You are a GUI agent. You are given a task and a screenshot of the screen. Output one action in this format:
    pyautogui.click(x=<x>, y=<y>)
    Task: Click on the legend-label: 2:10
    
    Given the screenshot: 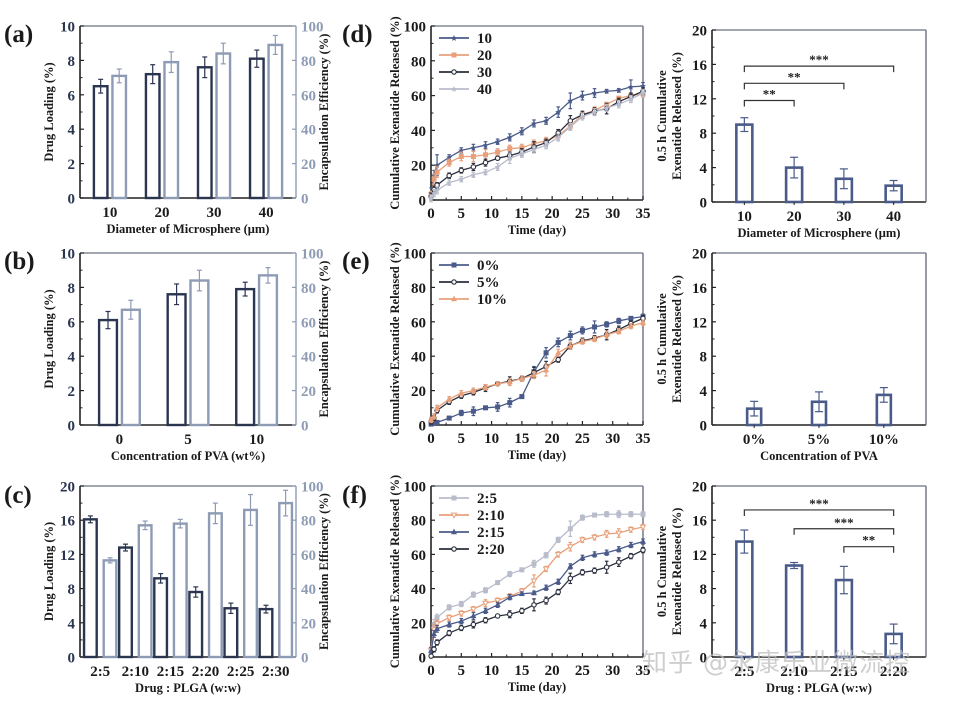 What is the action you would take?
    pyautogui.click(x=491, y=516)
    